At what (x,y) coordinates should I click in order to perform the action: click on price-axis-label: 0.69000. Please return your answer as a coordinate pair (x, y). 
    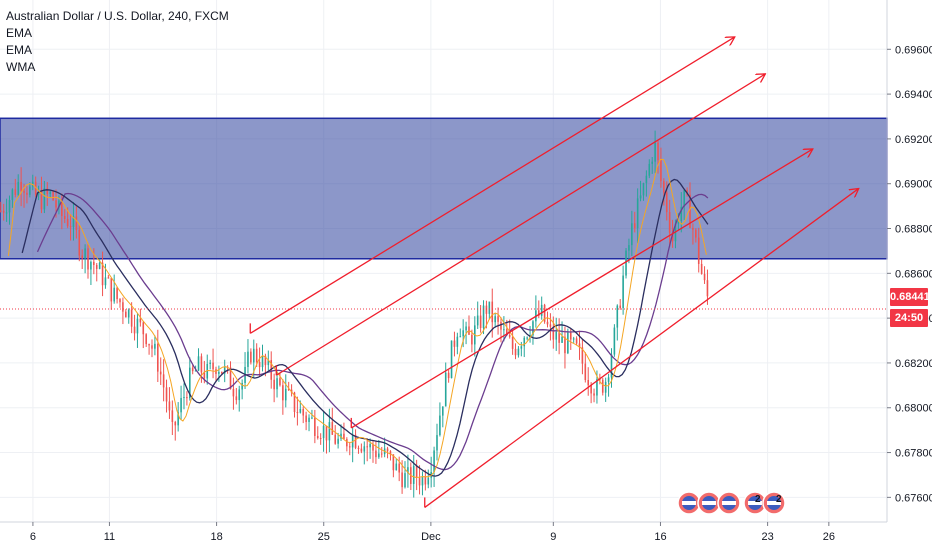
    Looking at the image, I should click on (913, 185).